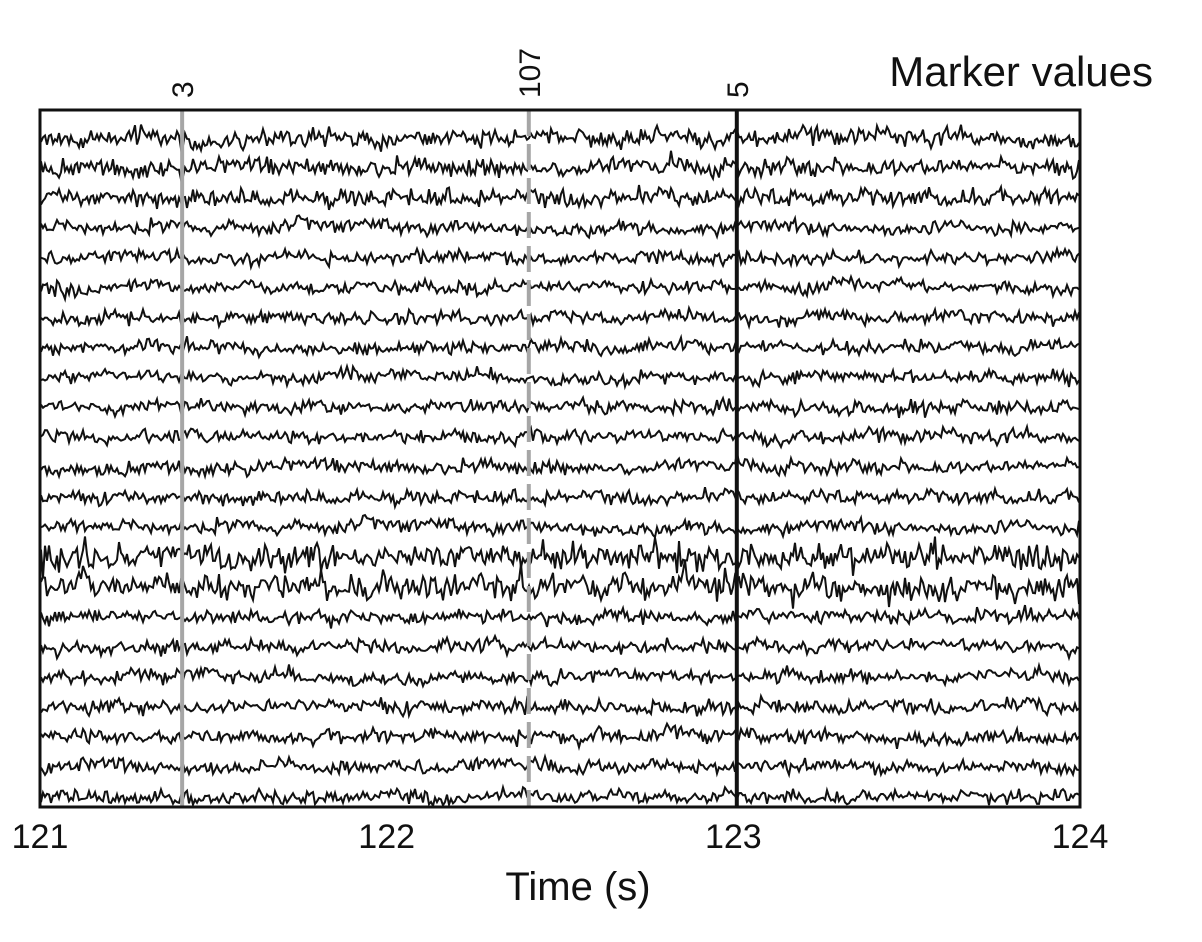  What do you see at coordinates (386, 837) in the screenshot?
I see `x-tick-label: 122` at bounding box center [386, 837].